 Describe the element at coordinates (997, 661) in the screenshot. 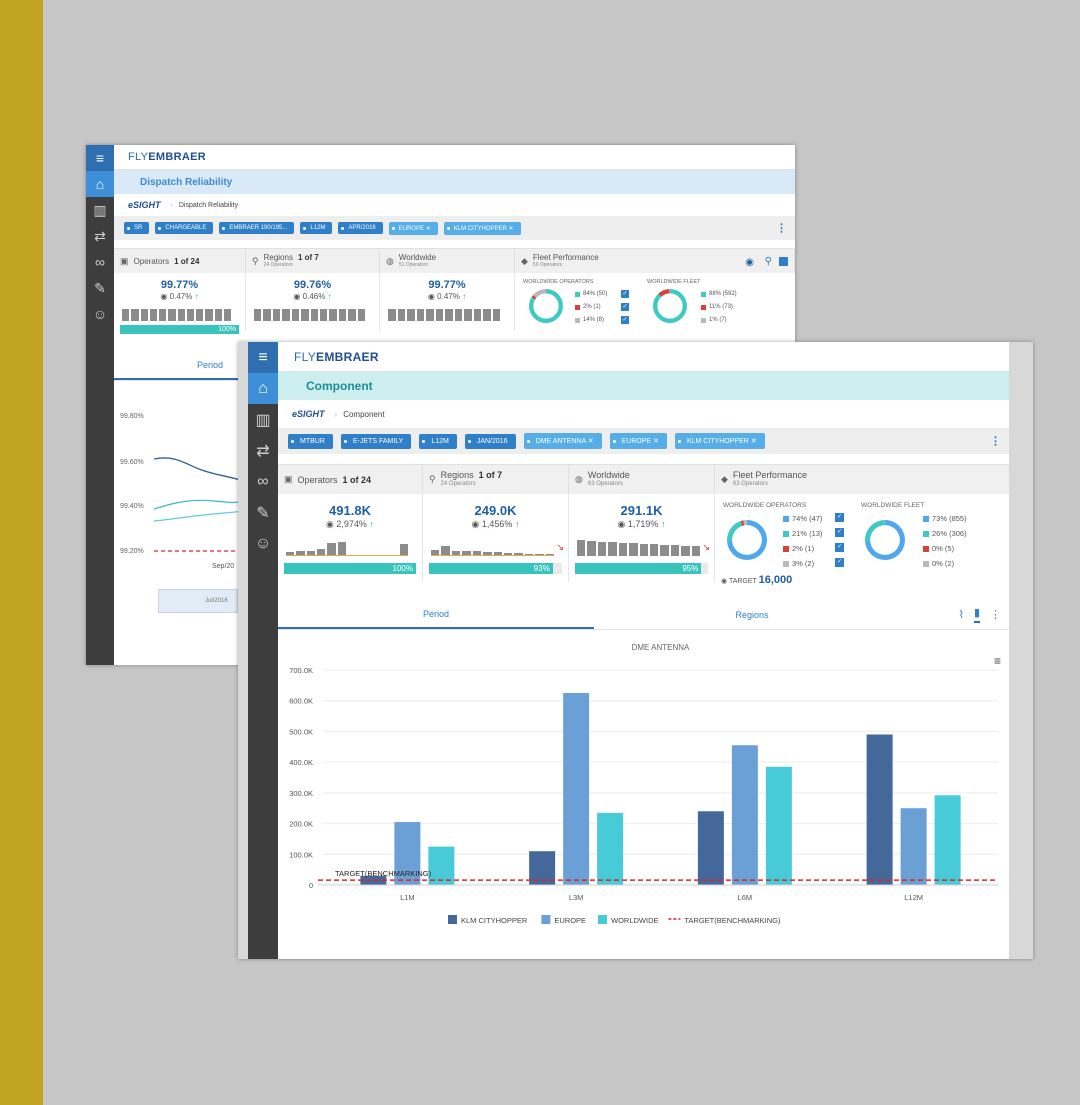

I see `chart-menu-icon: ≡` at that location.